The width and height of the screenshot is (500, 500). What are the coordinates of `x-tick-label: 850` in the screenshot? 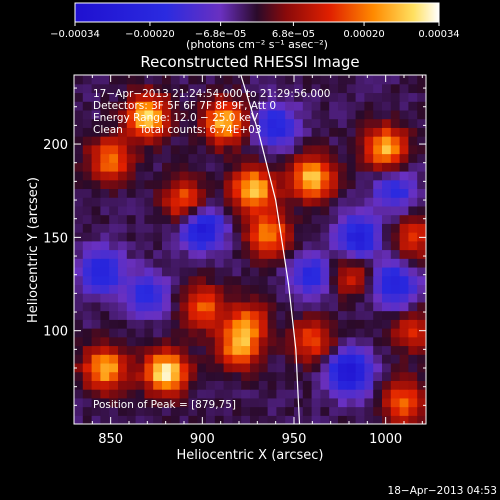 It's located at (110, 439).